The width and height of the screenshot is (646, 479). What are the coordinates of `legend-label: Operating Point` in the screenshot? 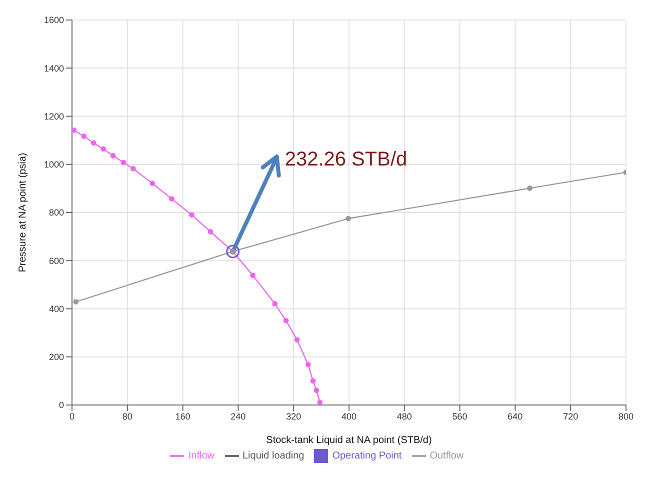 It's located at (367, 456).